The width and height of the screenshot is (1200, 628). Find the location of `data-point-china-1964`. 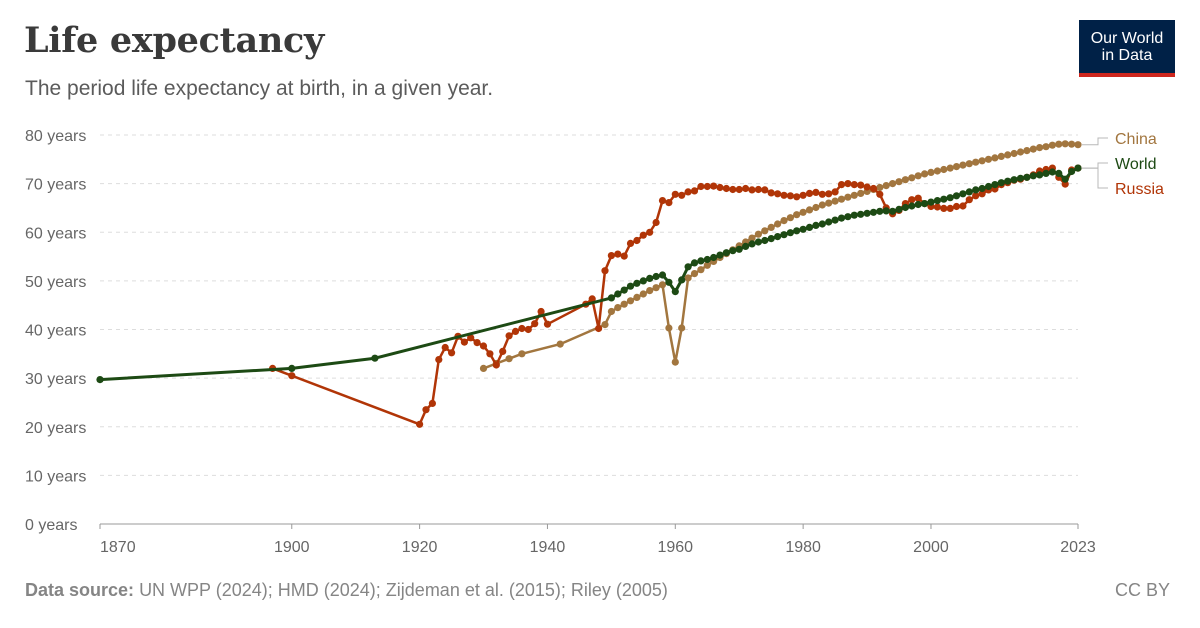

data-point-china-1964 is located at coordinates (701, 270).